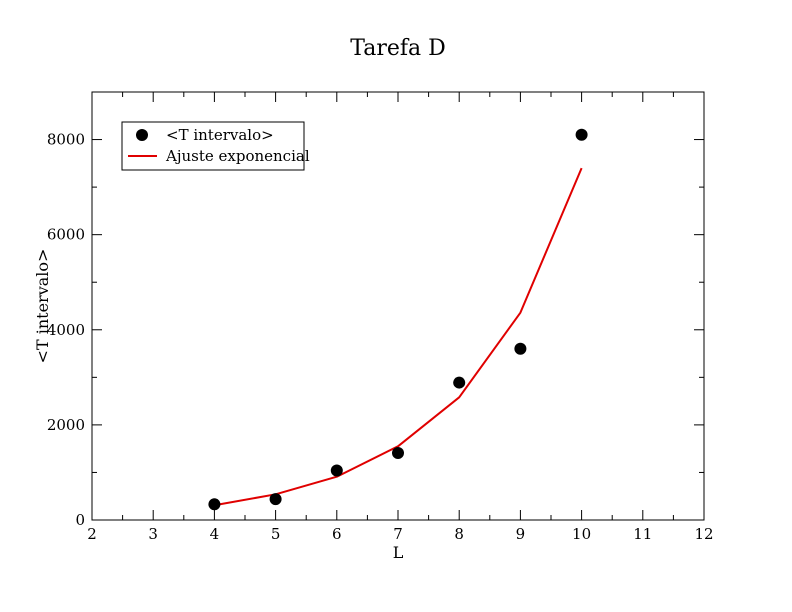  Describe the element at coordinates (220, 135) in the screenshot. I see `legend-label-scatter: <T intervalo>` at that location.